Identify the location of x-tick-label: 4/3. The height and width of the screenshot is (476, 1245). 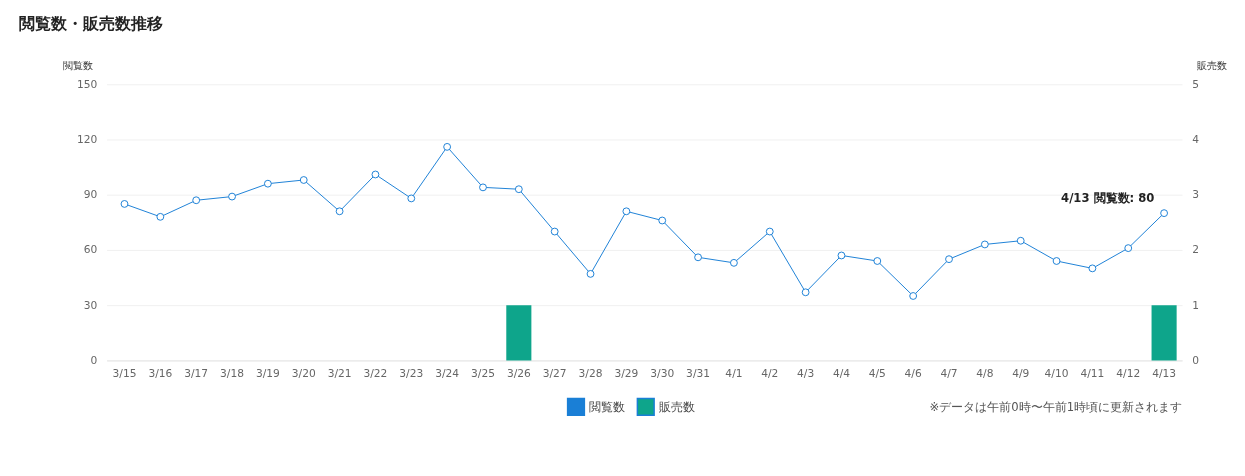
(806, 374).